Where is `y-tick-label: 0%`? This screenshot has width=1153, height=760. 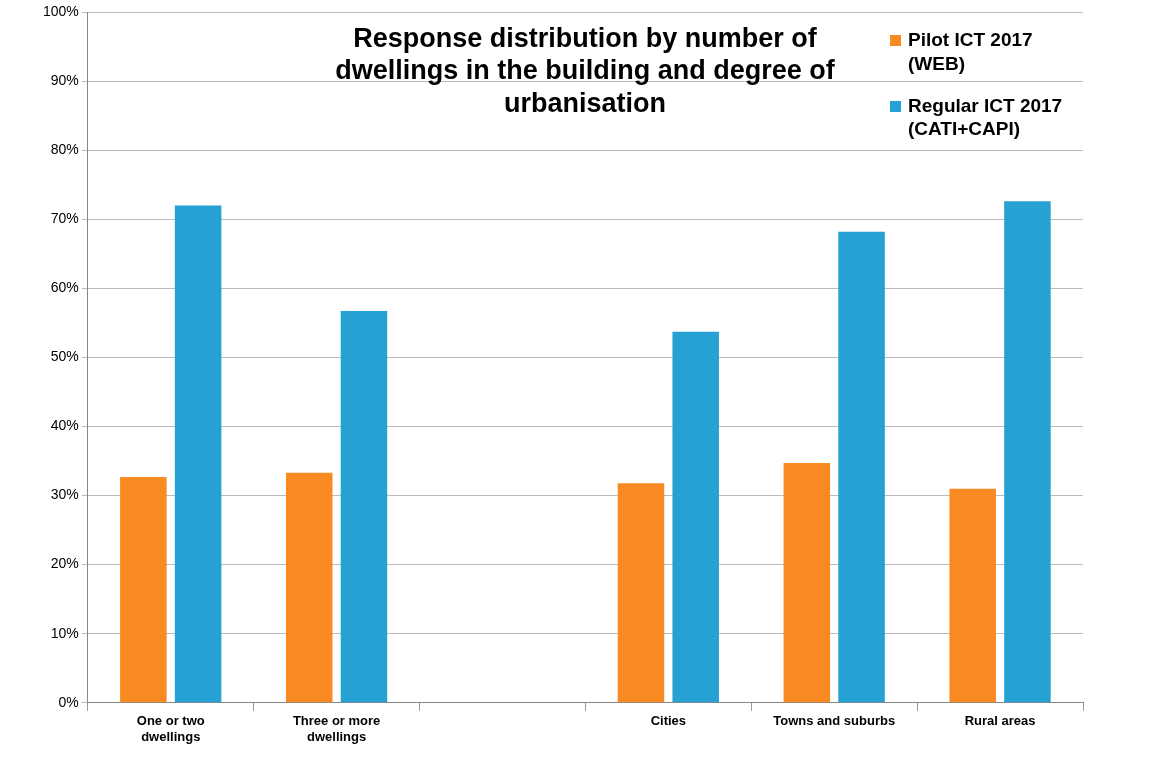 y-tick-label: 0% is located at coordinates (68, 701).